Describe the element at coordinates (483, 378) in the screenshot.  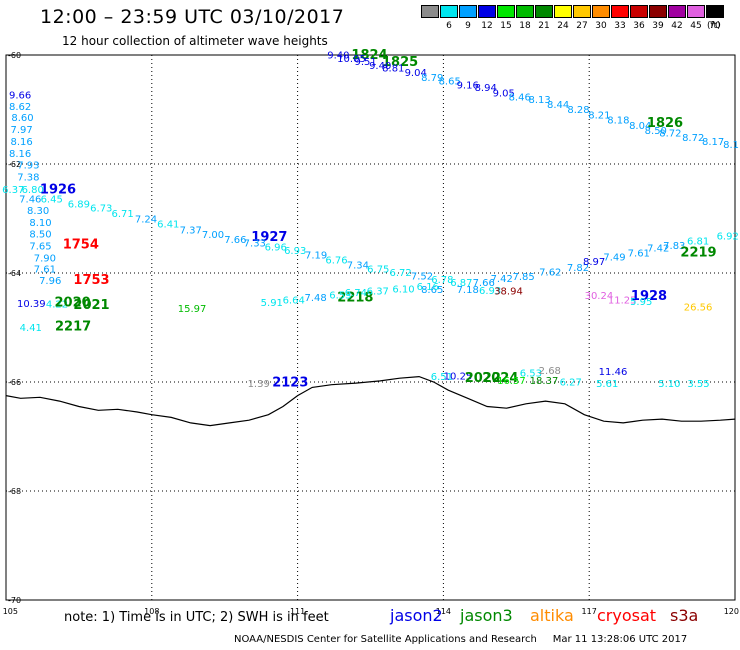
I see `pass-time-label: 2022` at that location.